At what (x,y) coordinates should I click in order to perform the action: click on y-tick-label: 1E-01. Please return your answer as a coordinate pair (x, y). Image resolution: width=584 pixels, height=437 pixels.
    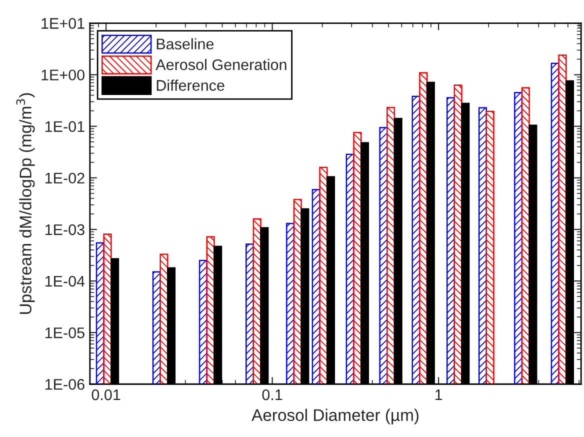
    Looking at the image, I should click on (64, 126).